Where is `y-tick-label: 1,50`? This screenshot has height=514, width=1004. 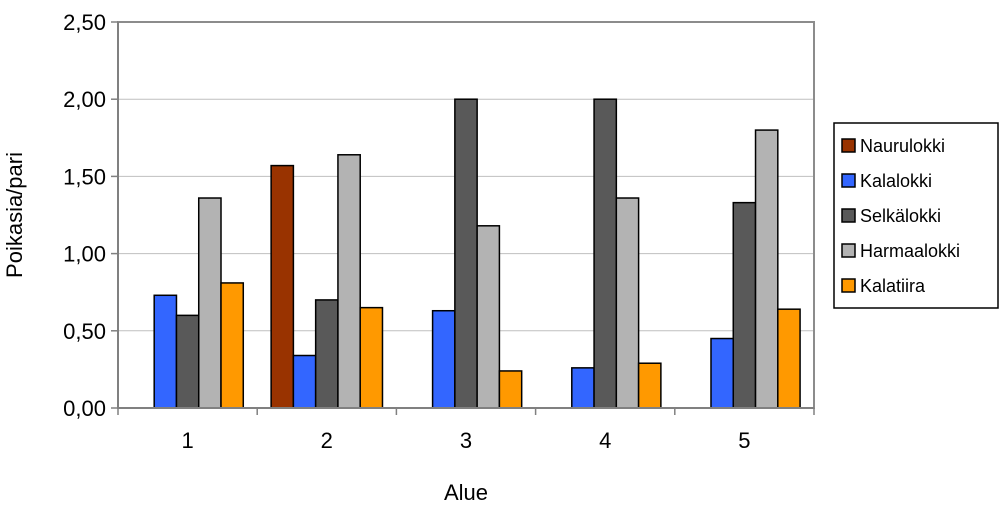
y-tick-label: 1,50 is located at coordinates (84, 176).